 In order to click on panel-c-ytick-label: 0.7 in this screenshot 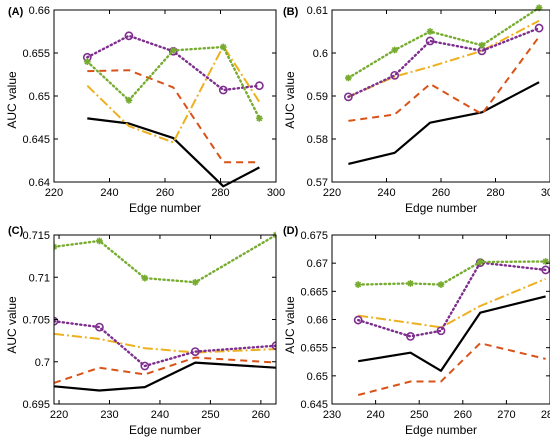, I will do `click(42, 363)`.